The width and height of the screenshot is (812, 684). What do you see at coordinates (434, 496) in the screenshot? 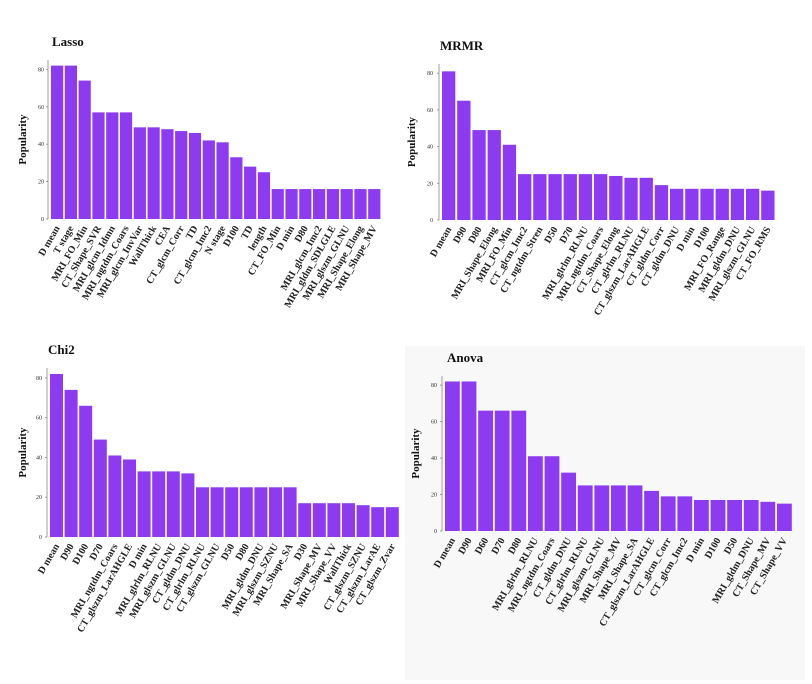
I see `anova-y-tick-label: 20` at bounding box center [434, 496].